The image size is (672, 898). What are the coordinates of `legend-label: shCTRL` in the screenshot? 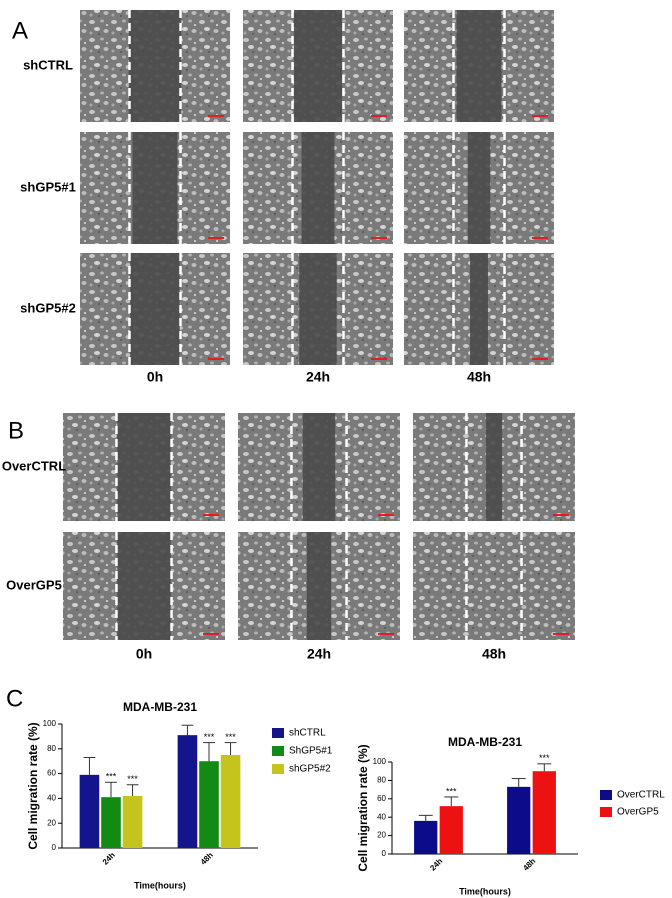 It's located at (307, 733).